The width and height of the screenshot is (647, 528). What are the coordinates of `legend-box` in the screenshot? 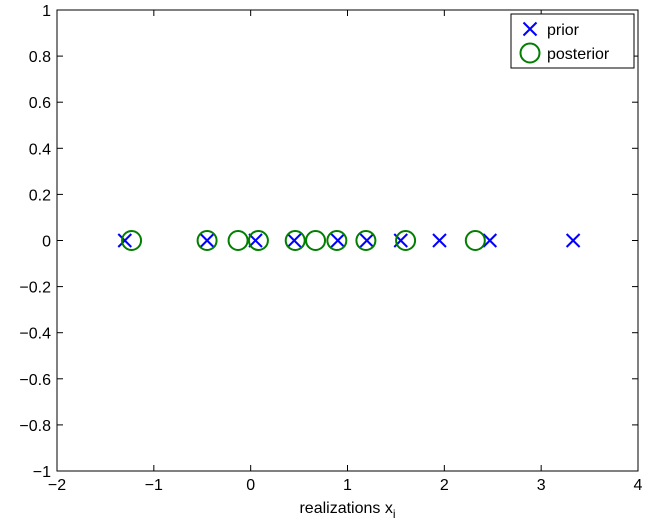 It's located at (572, 41).